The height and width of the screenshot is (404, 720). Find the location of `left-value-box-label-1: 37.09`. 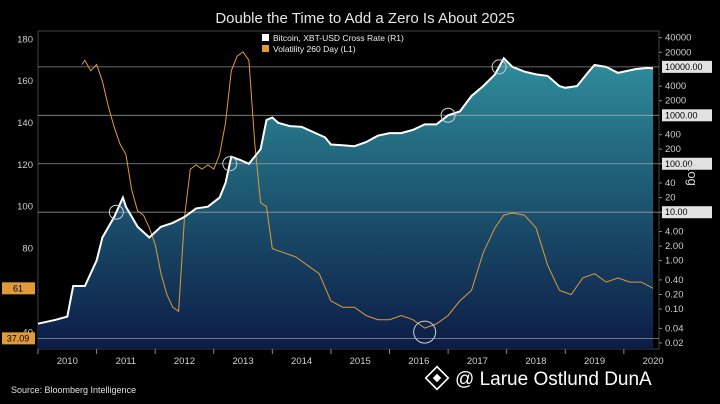

left-value-box-label-1: 37.09 is located at coordinates (18, 338).